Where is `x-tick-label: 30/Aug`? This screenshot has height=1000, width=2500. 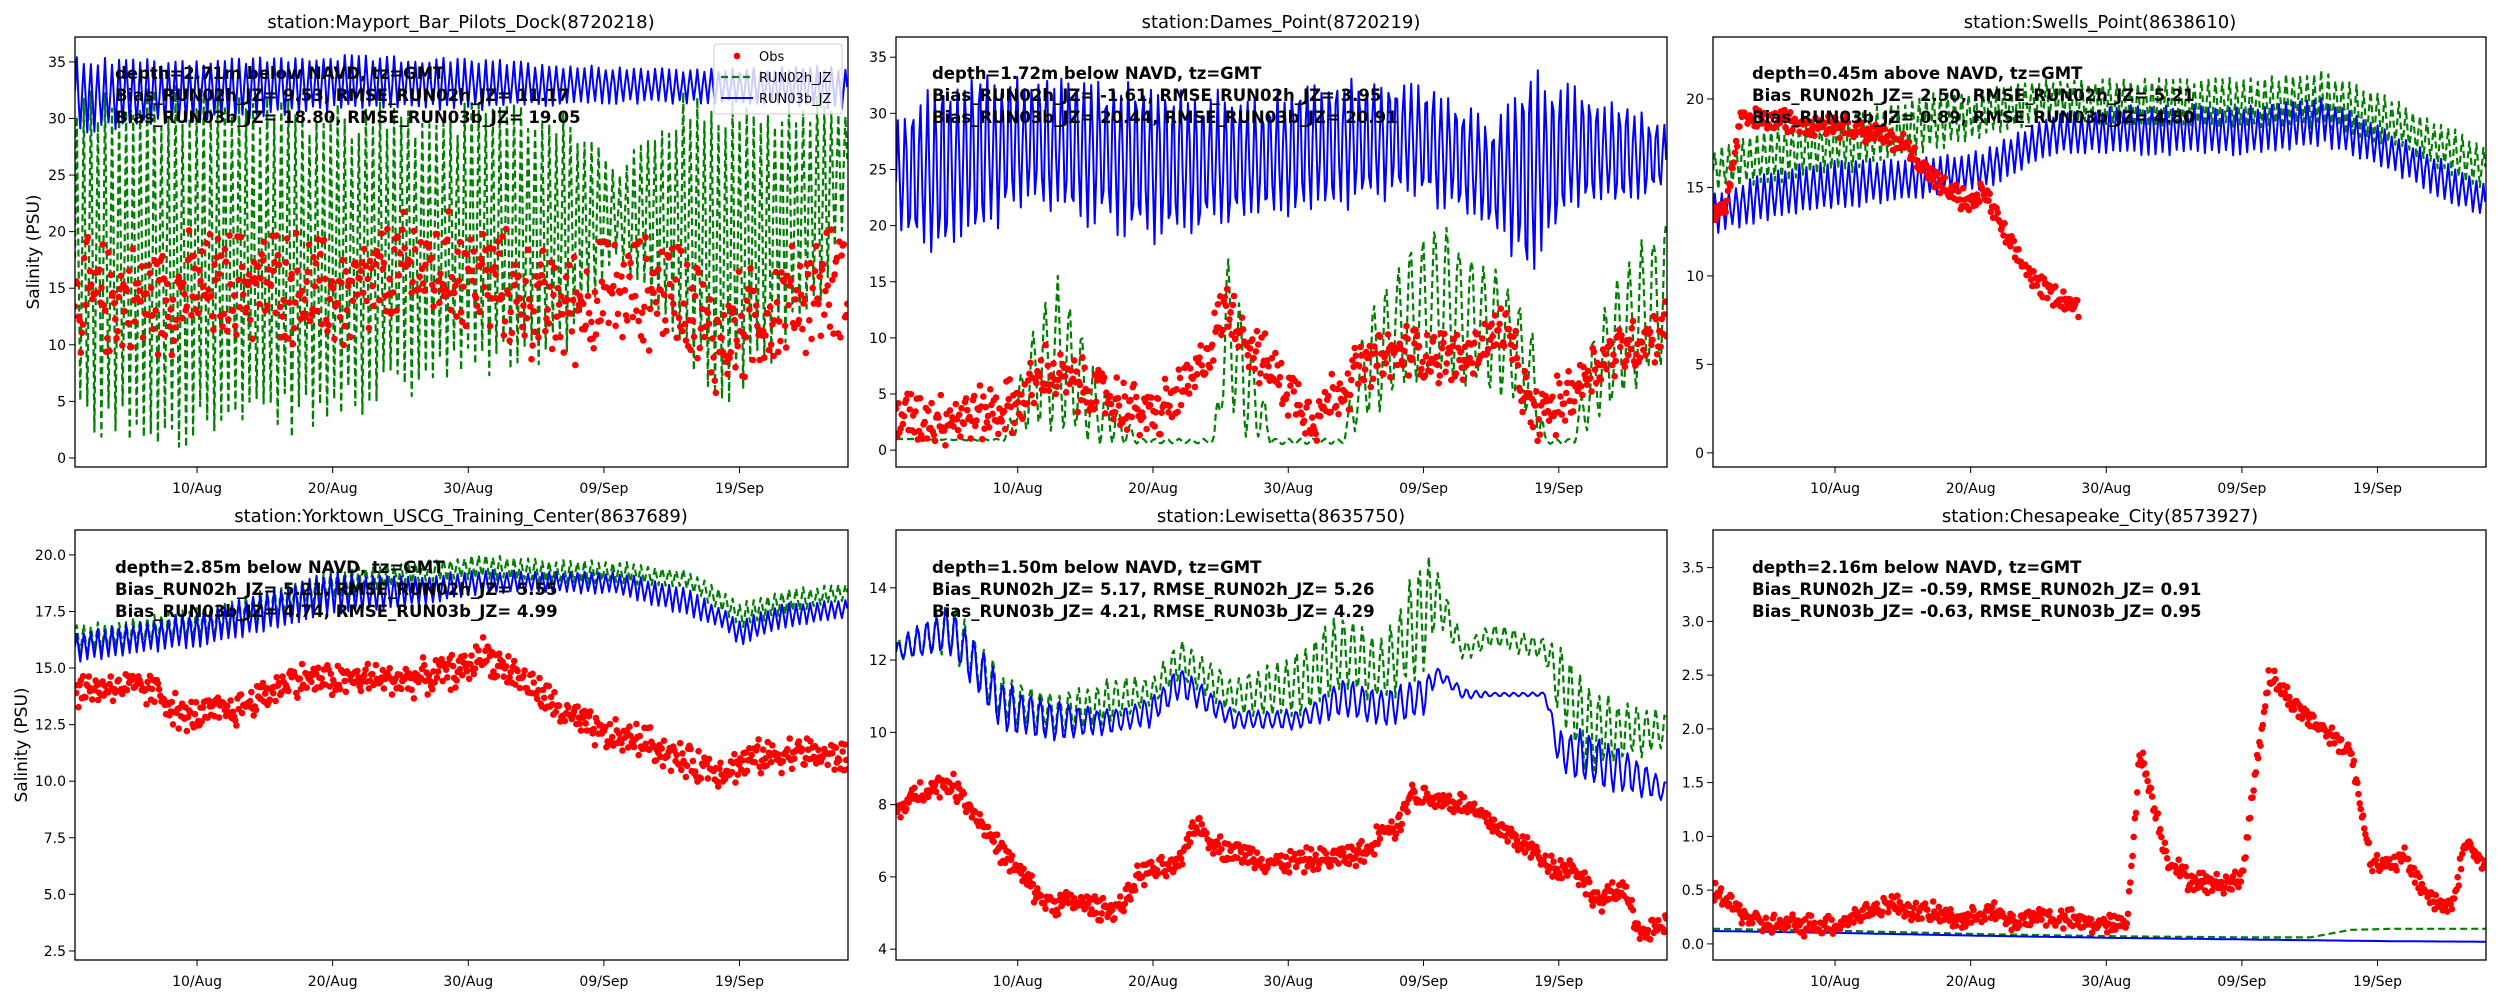 x-tick-label: 30/Aug is located at coordinates (2106, 982).